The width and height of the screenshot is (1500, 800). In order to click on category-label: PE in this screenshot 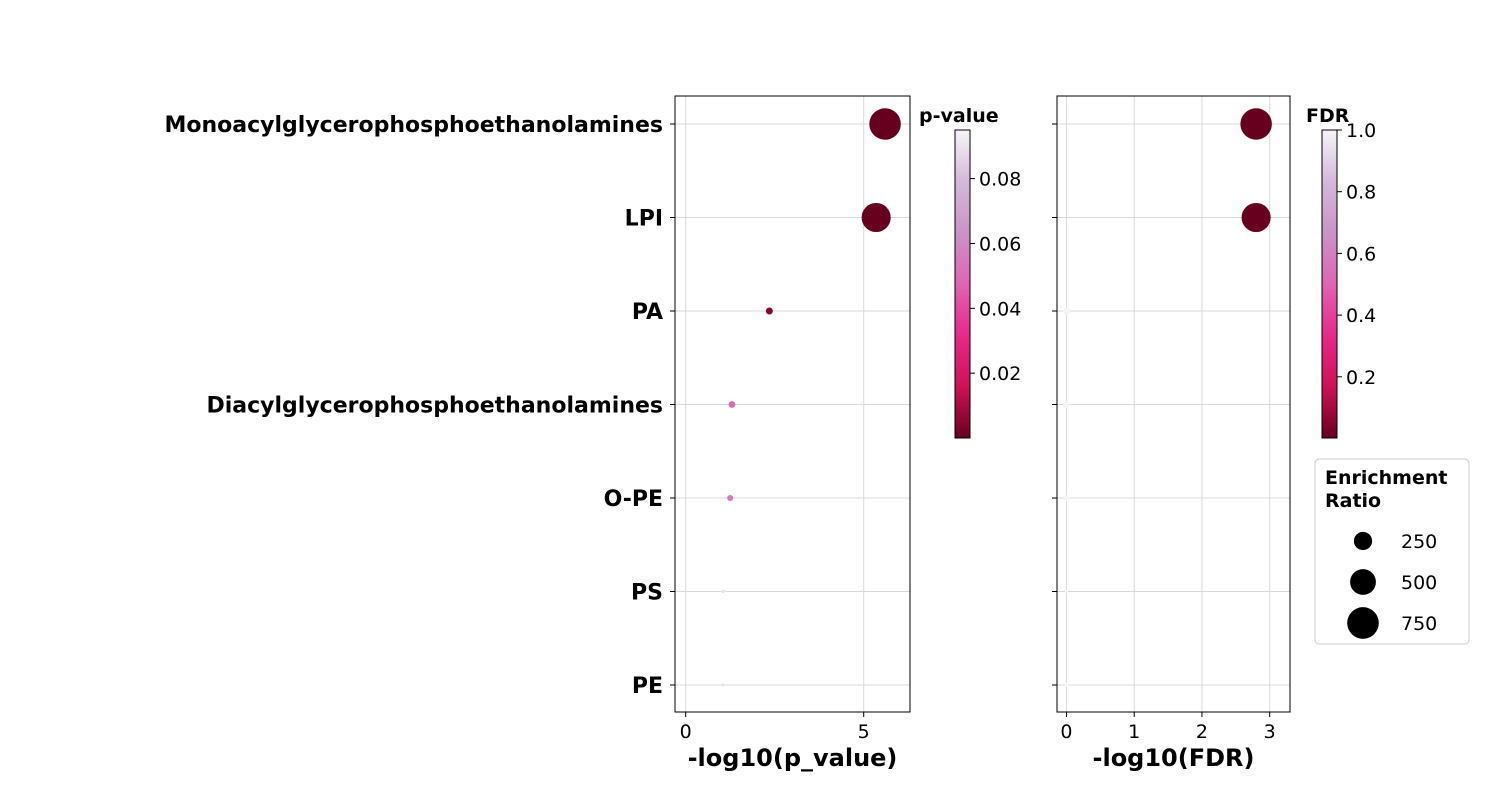, I will do `click(647, 686)`.